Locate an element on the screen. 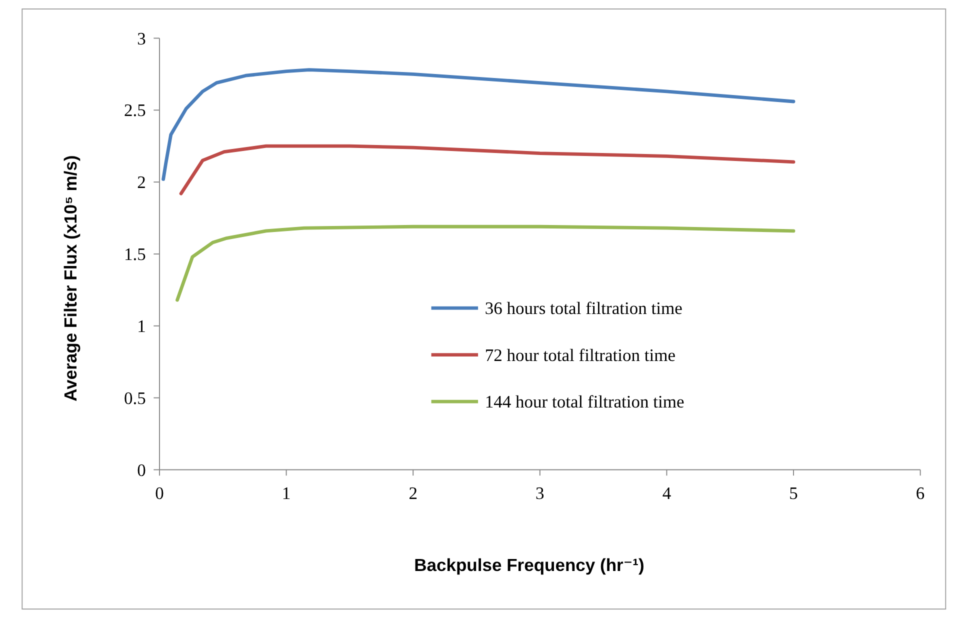  x-tick-label: 5 is located at coordinates (793, 492).